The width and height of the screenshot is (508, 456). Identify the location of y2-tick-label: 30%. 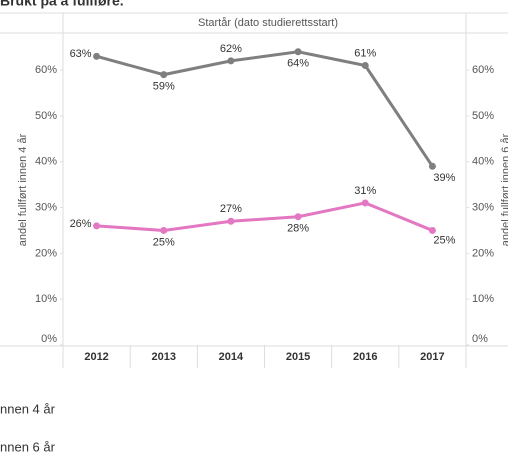
(483, 207).